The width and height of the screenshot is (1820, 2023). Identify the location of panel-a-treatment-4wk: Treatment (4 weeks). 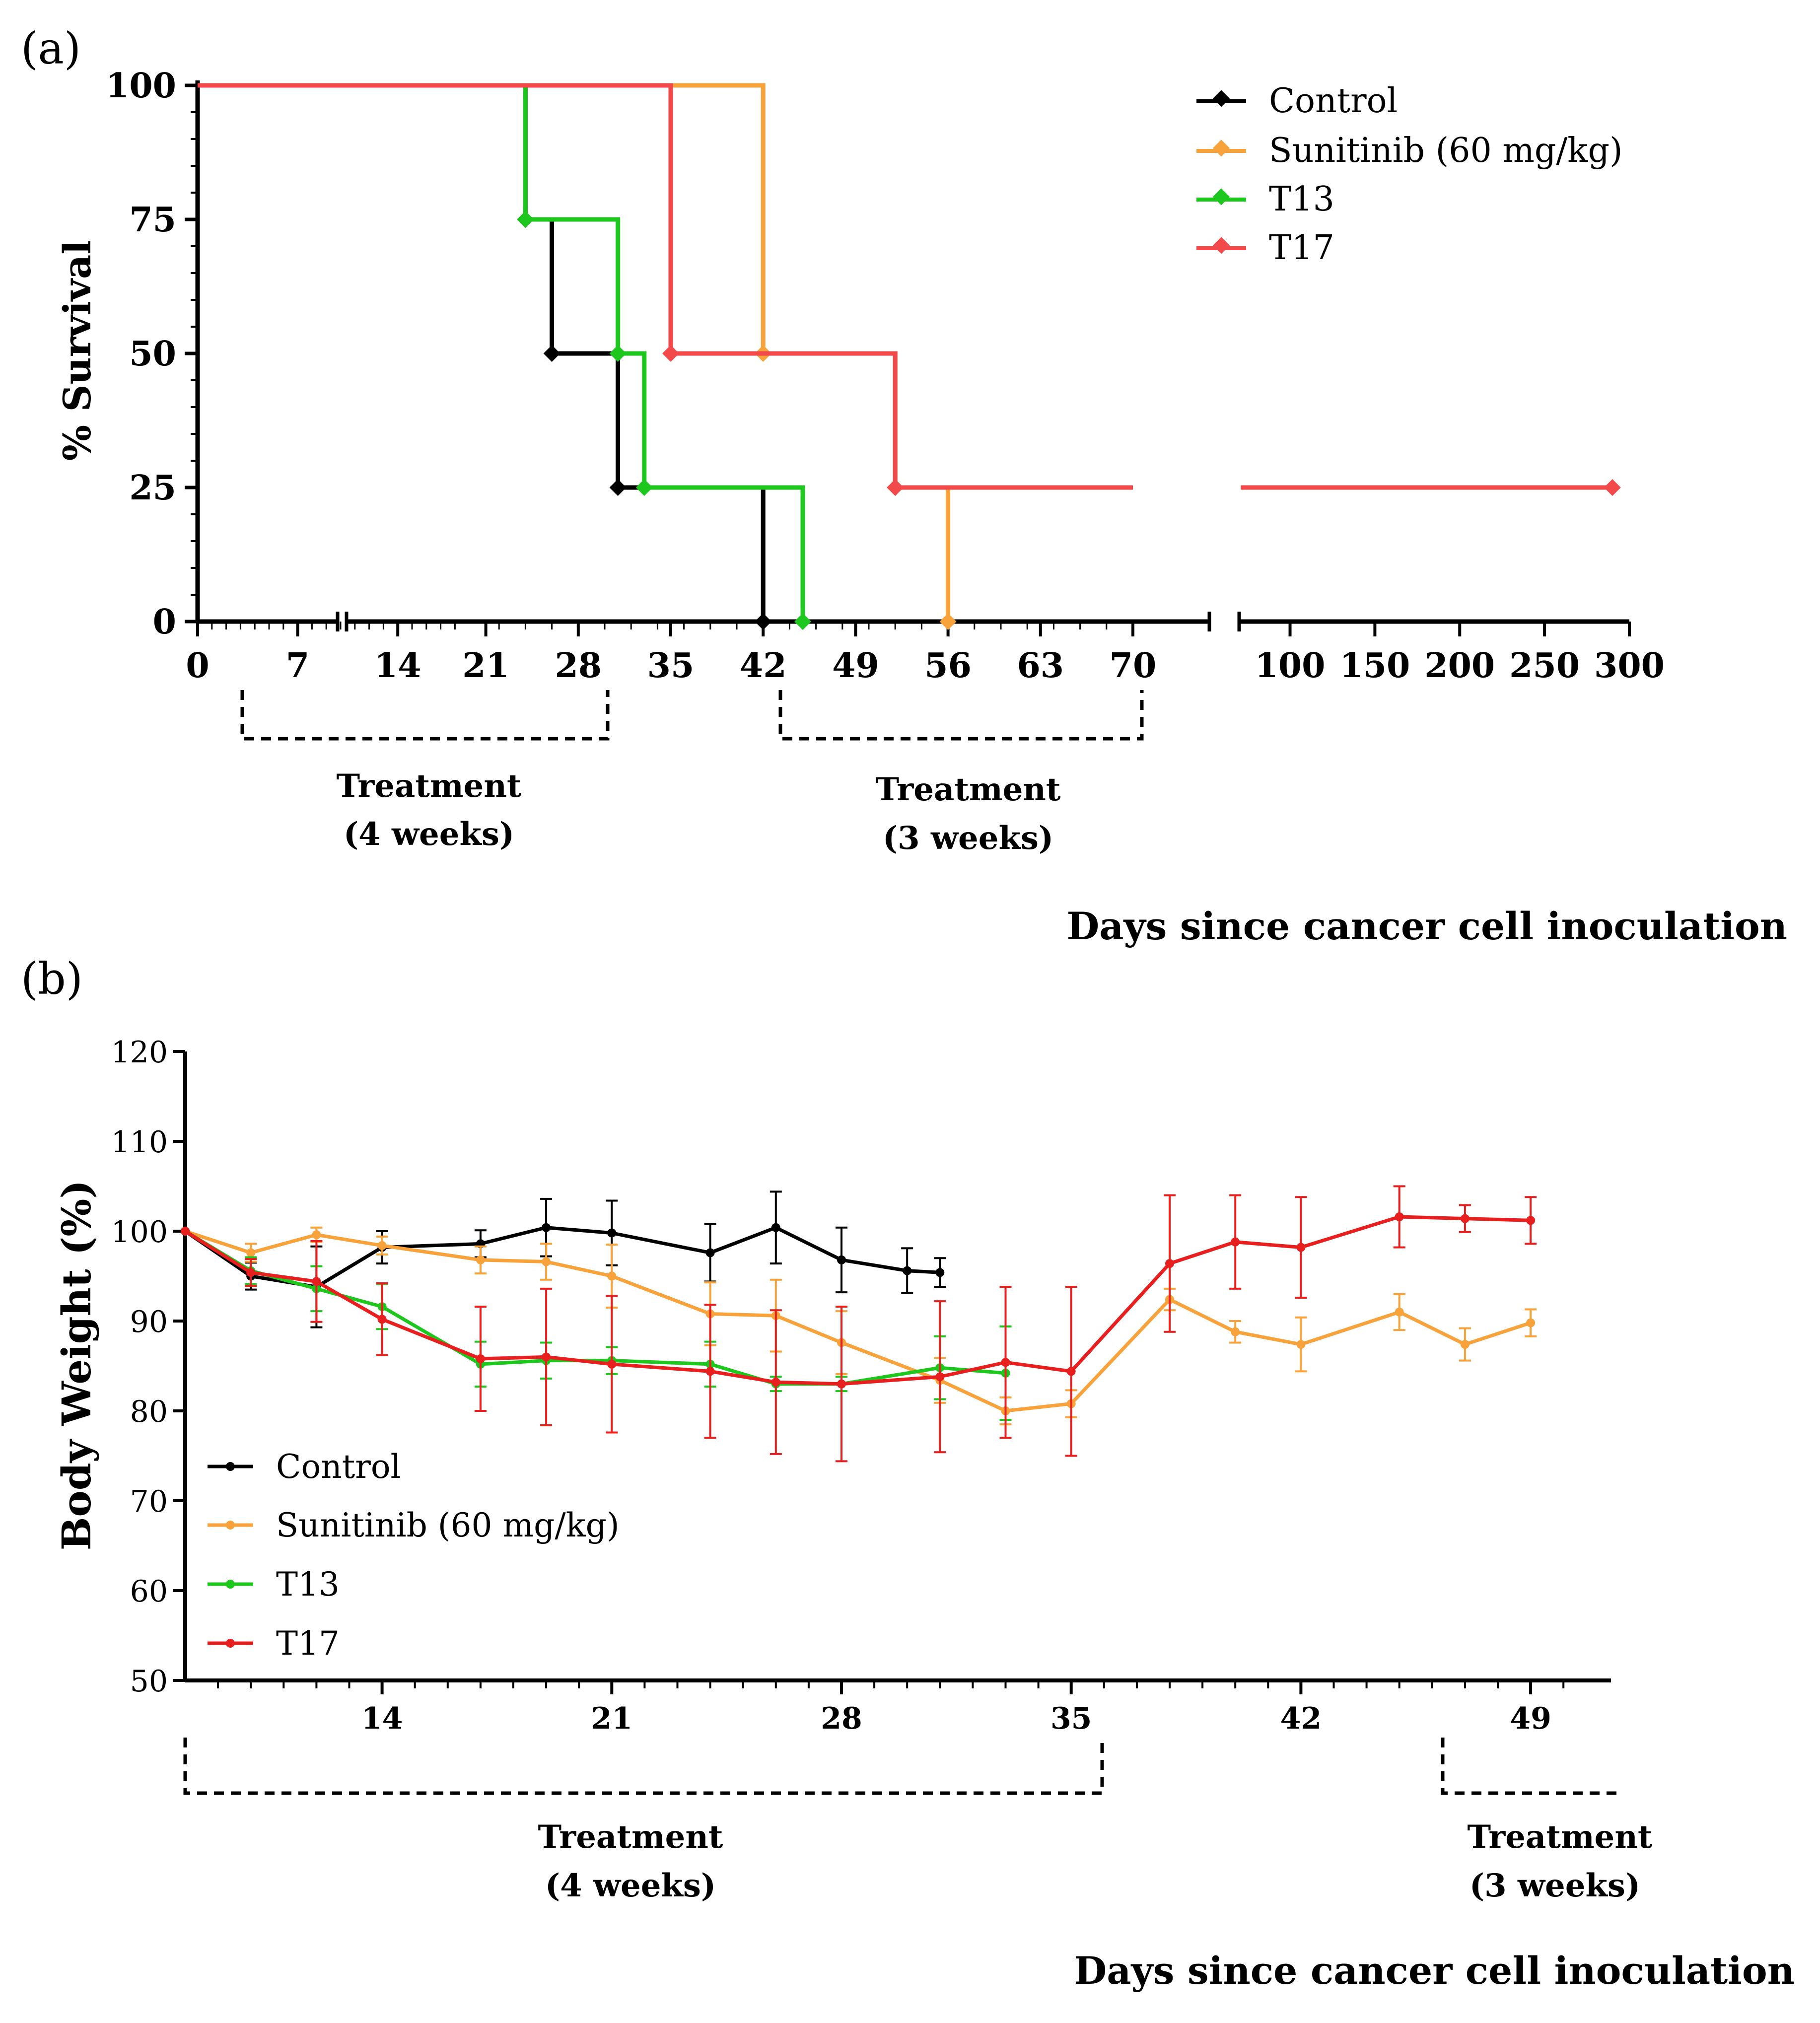
(425, 771).